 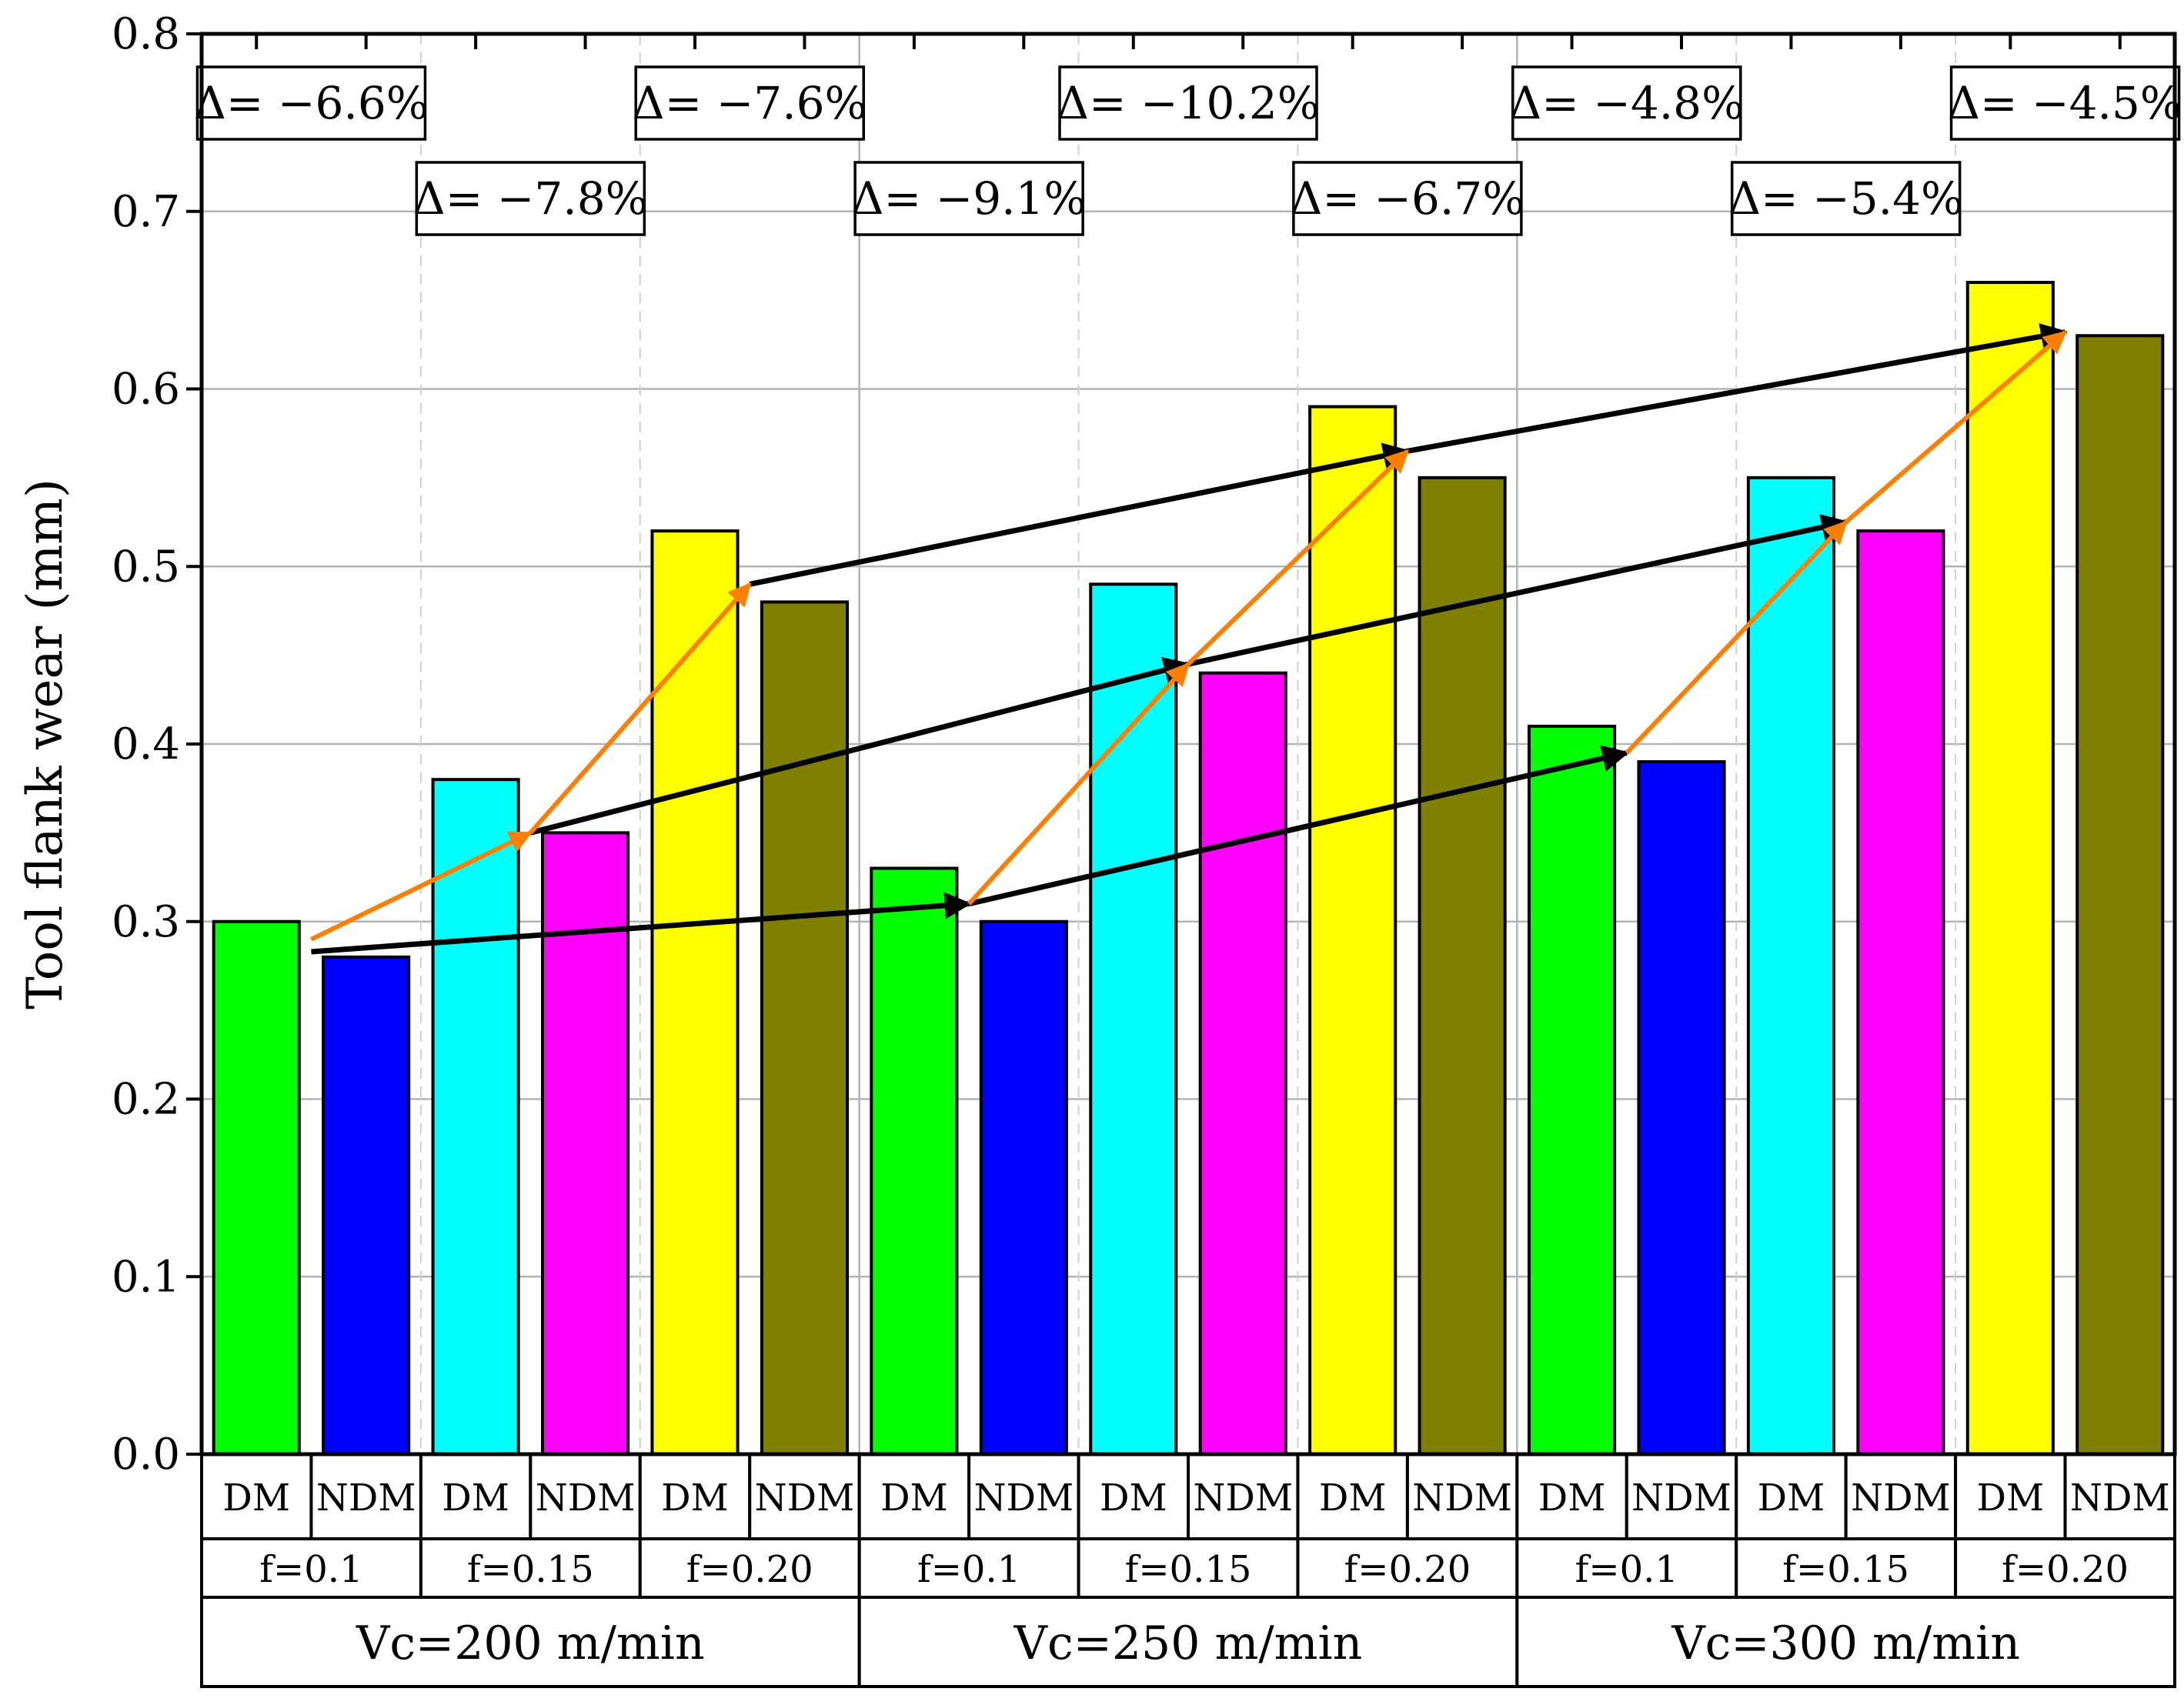 What do you see at coordinates (146, 744) in the screenshot?
I see `y-tick-label: 0.4` at bounding box center [146, 744].